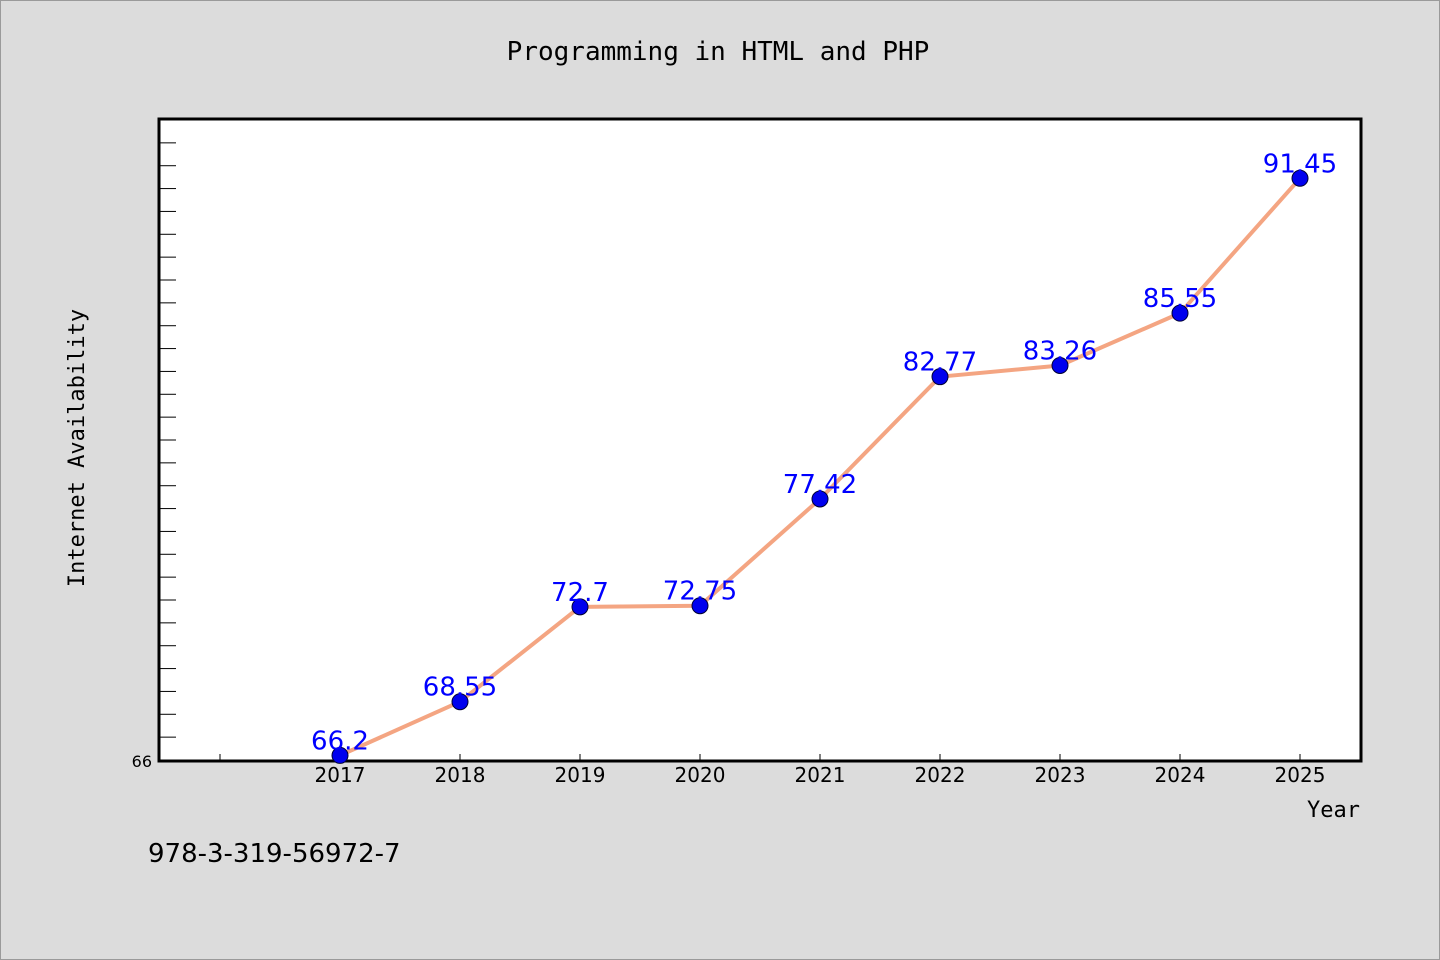 The width and height of the screenshot is (1440, 960). I want to click on y-axis-ticks, so click(168, 440).